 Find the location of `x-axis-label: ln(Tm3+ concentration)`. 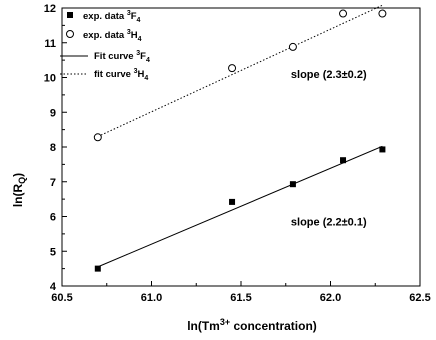

x-axis-label: ln(Tm3+ concentration) is located at coordinates (252, 325).